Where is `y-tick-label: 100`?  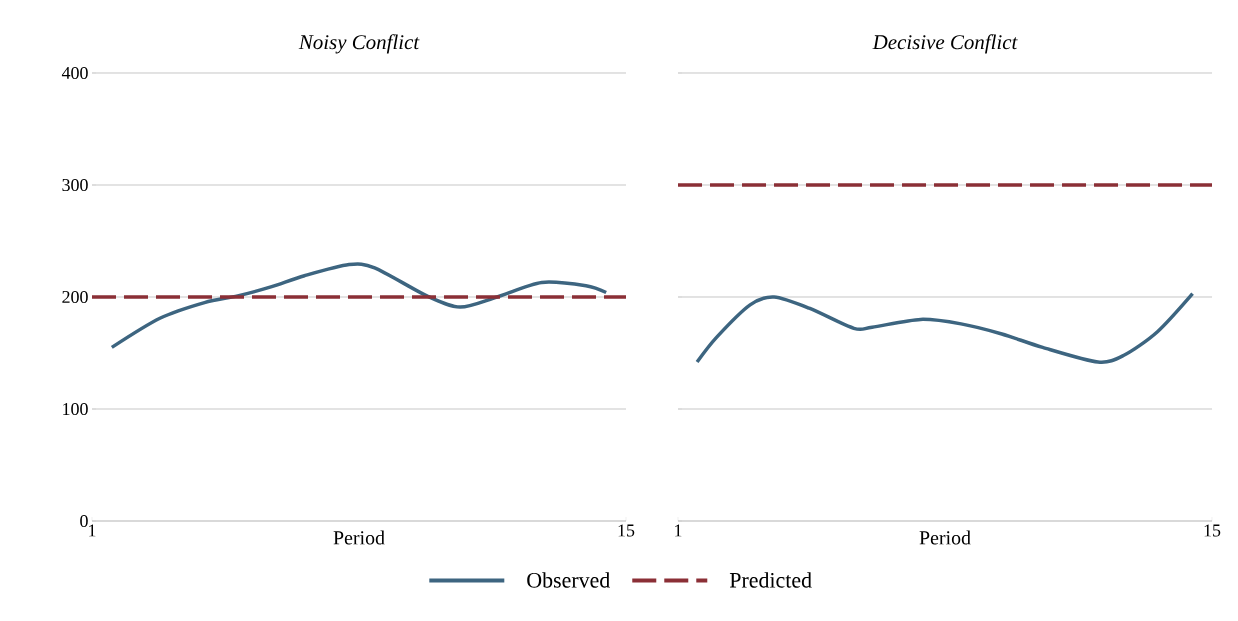 y-tick-label: 100 is located at coordinates (75, 409).